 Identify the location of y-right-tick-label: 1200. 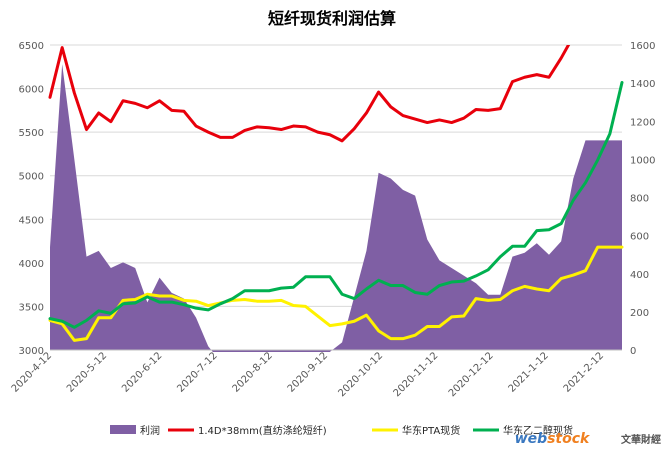
(642, 122).